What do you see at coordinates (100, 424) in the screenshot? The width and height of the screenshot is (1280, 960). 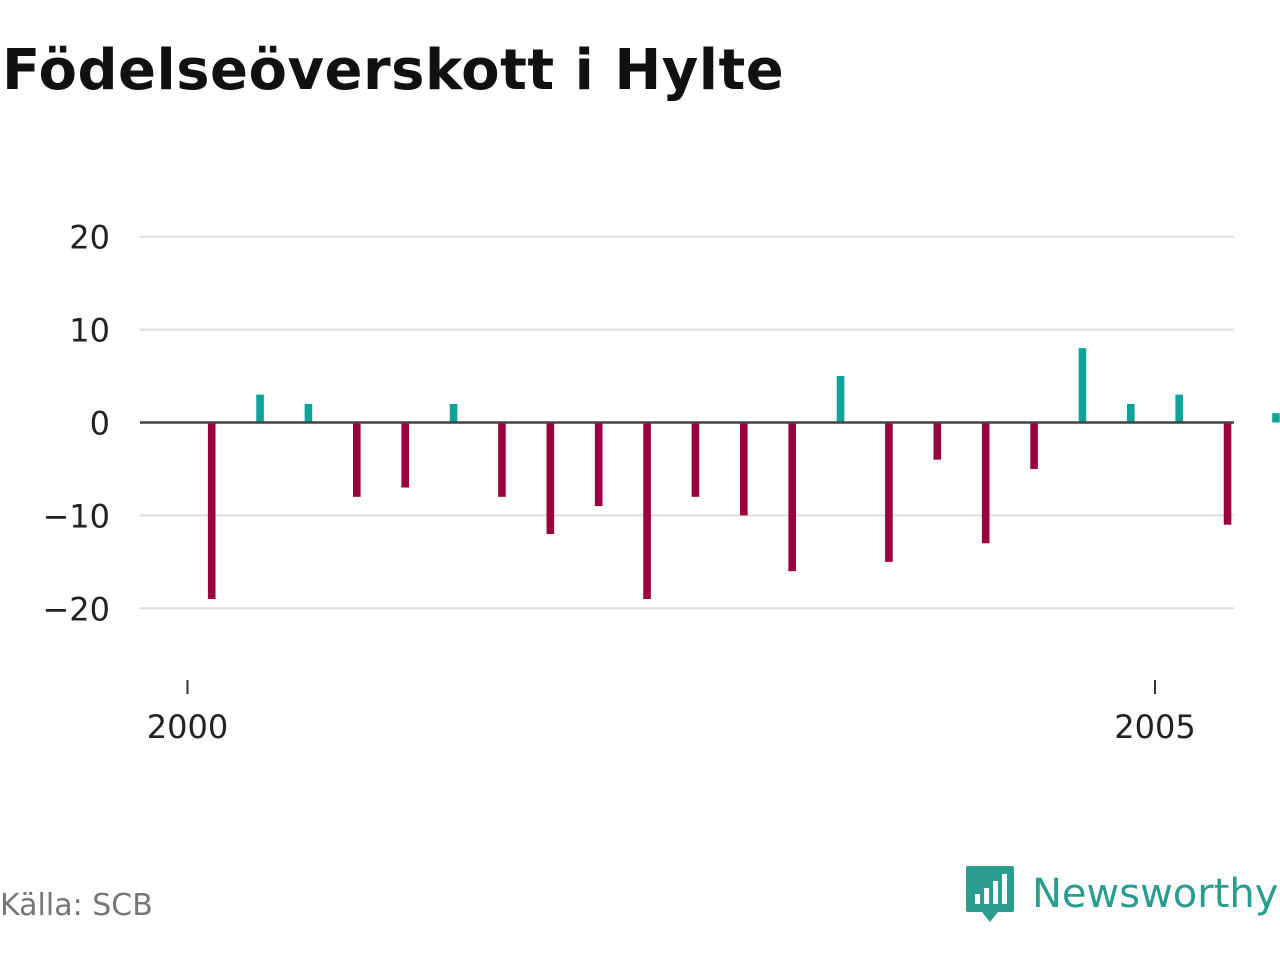 I see `y-tick-label: 0` at bounding box center [100, 424].